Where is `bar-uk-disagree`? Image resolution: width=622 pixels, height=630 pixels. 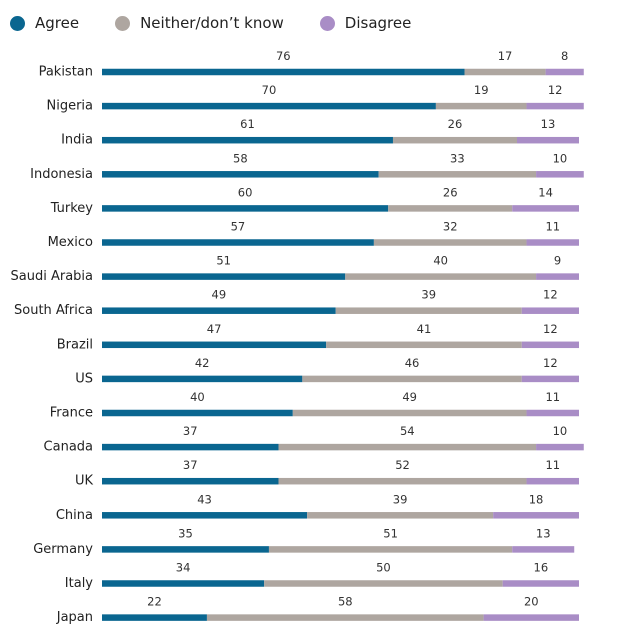
bar-uk-disagree is located at coordinates (552, 481).